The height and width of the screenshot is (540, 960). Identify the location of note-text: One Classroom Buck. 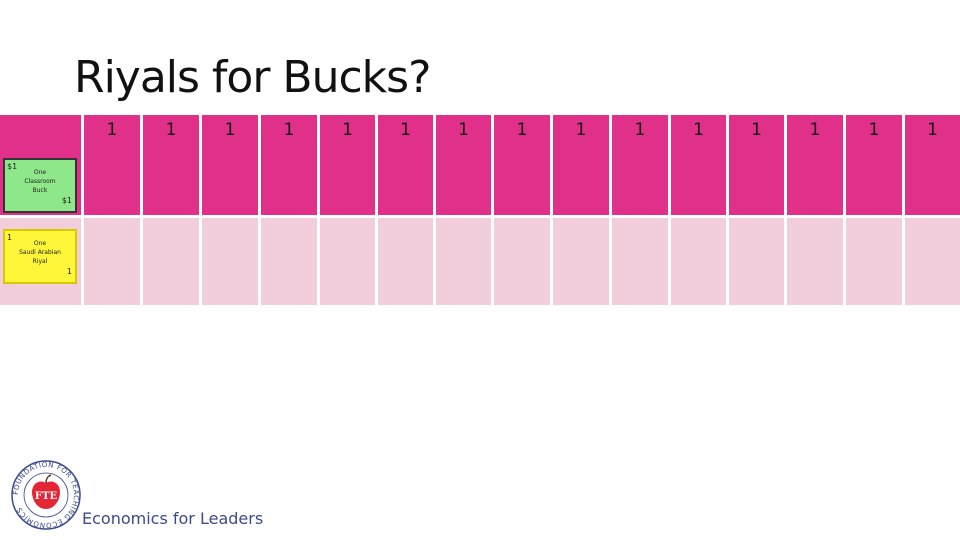
(40, 181).